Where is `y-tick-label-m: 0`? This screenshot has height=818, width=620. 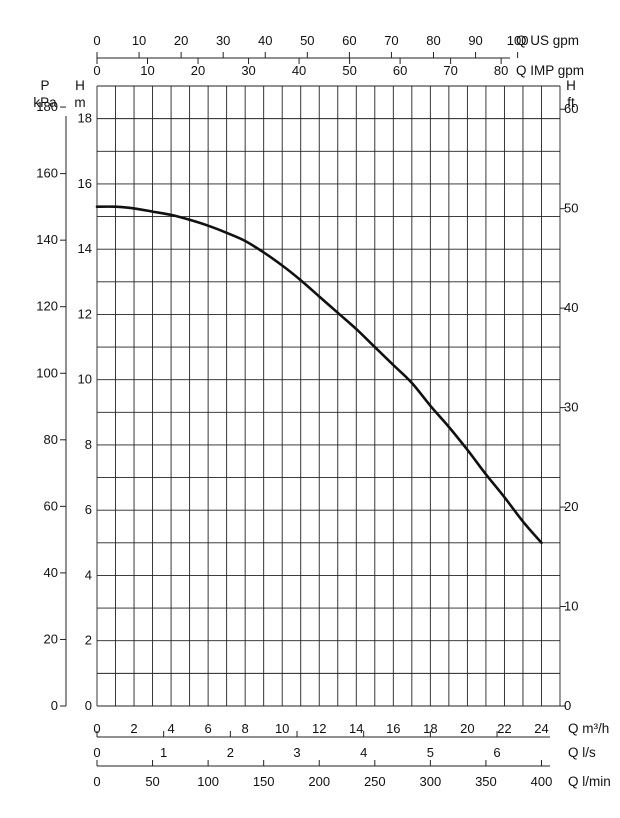 y-tick-label-m: 0 is located at coordinates (88, 705).